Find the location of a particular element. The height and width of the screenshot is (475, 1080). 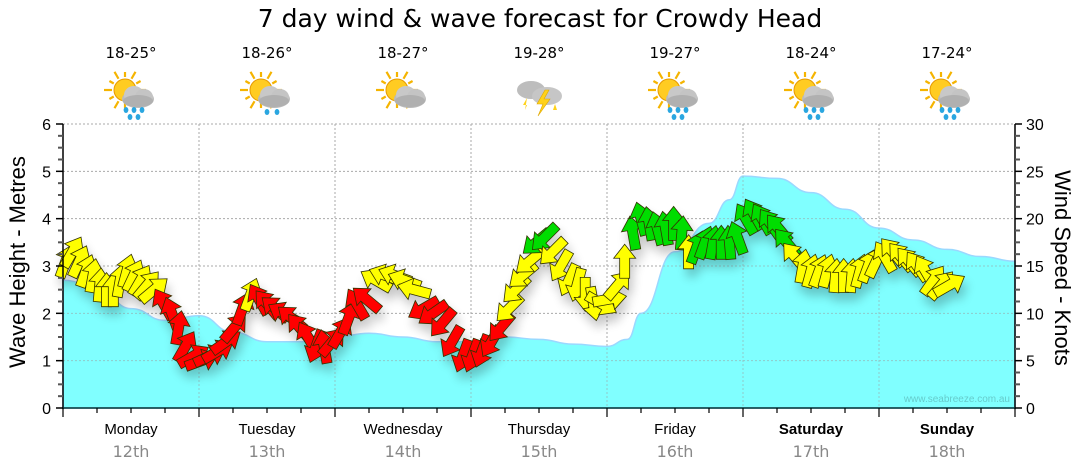

thunderstorm-icon is located at coordinates (539, 95).